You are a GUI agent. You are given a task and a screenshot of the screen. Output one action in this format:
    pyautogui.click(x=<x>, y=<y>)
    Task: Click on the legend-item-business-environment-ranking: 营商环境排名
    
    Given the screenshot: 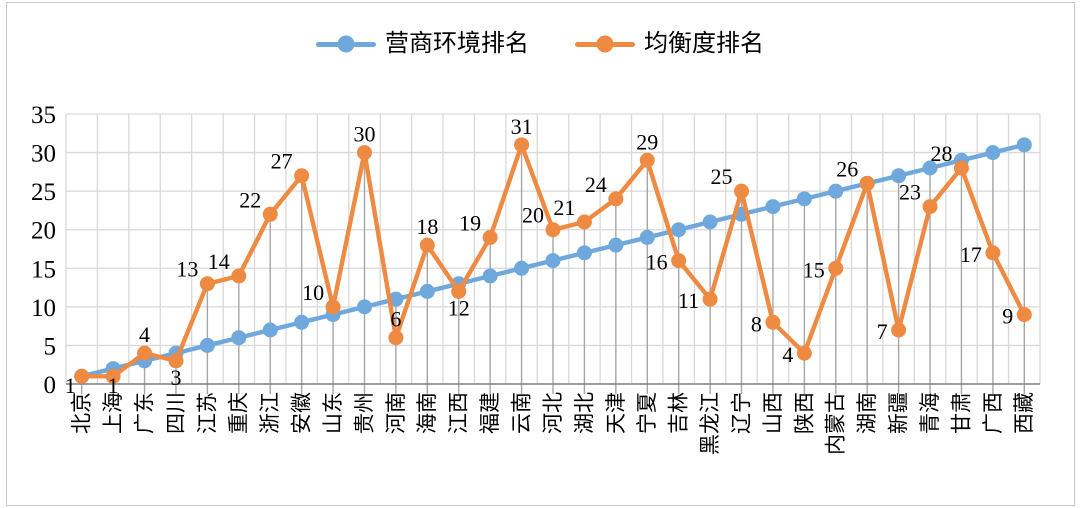 What is the action you would take?
    pyautogui.click(x=422, y=44)
    